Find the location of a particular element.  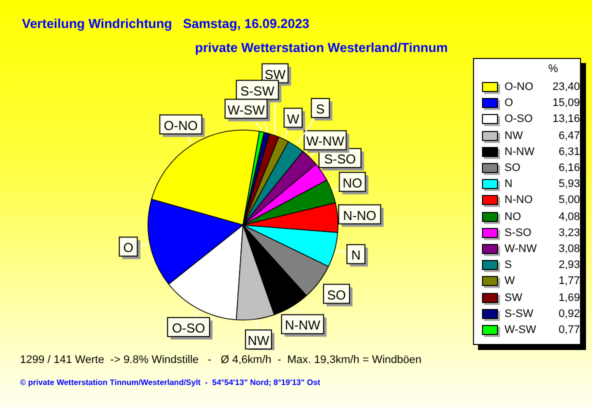

slice-label: O is located at coordinates (128, 248).